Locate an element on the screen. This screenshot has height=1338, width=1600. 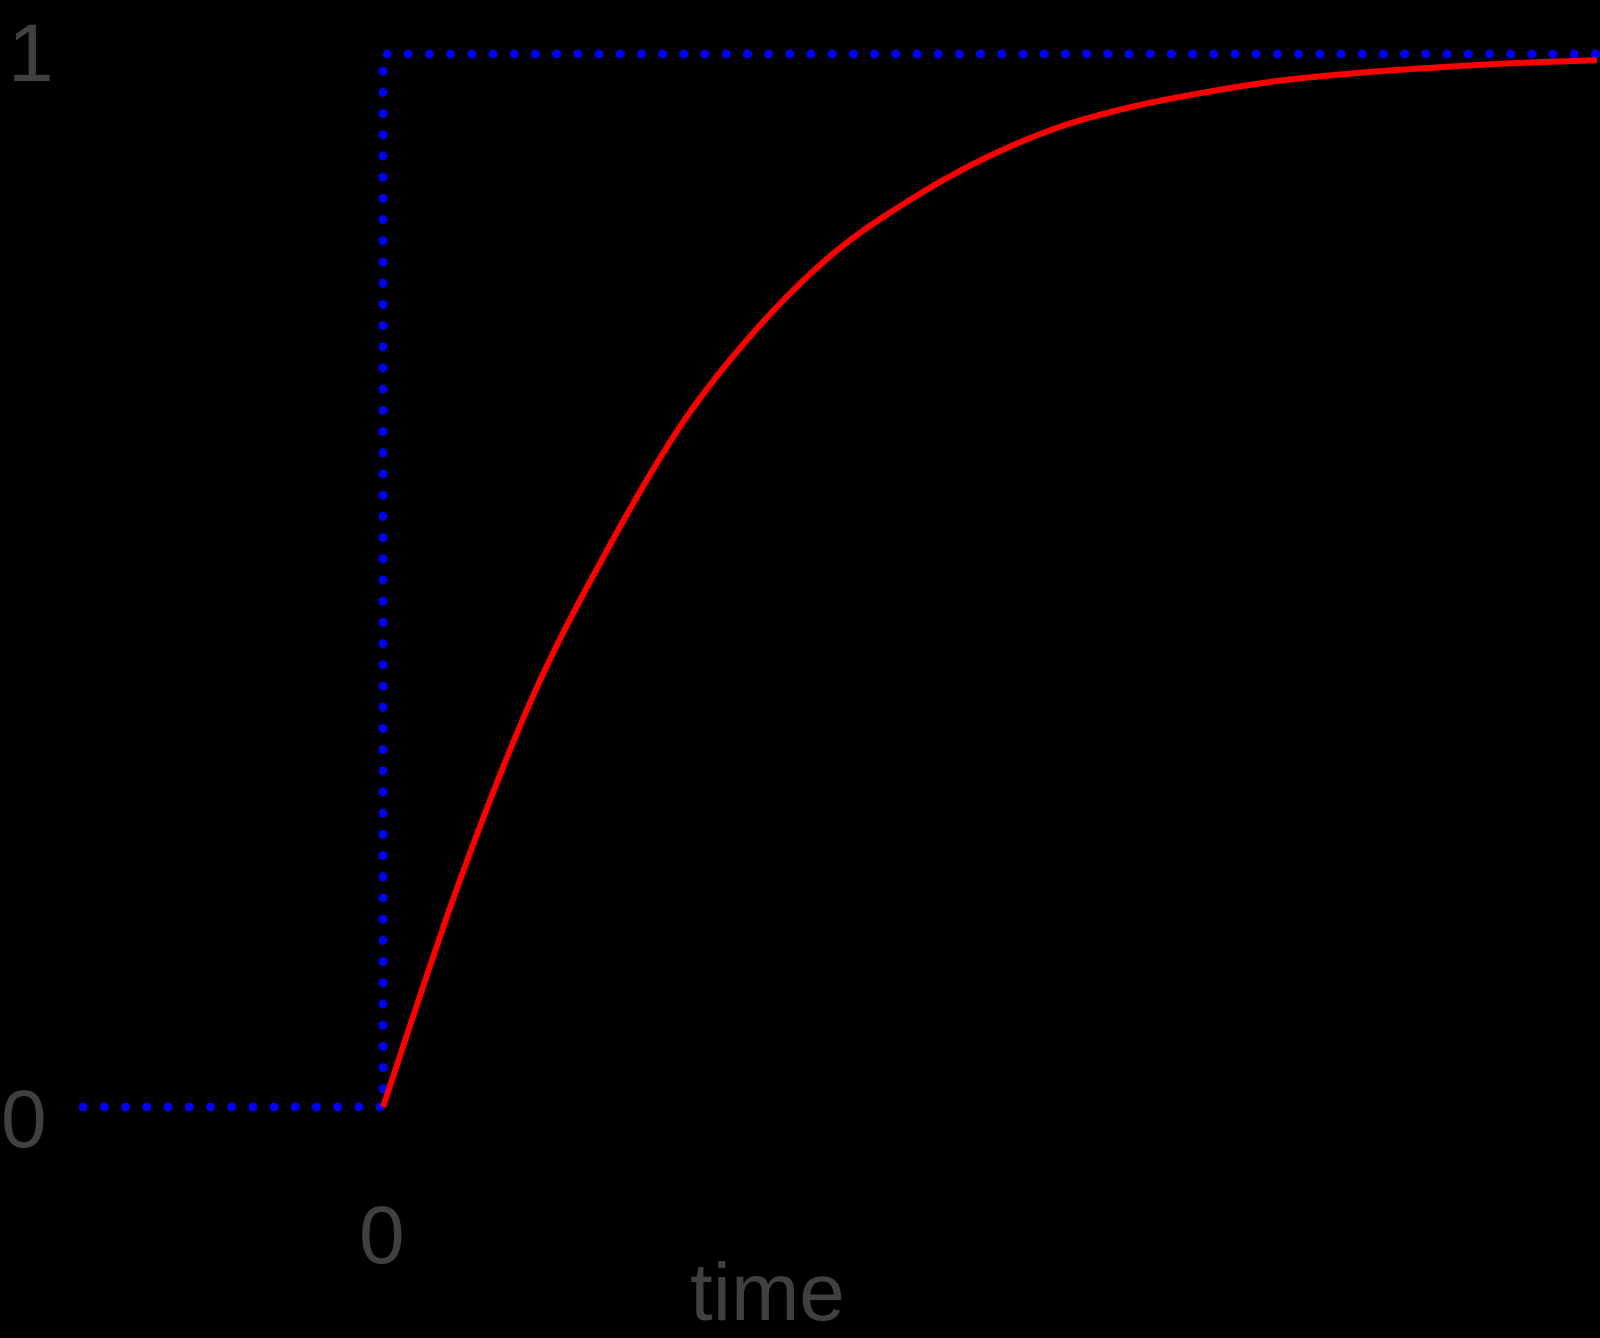
y-tick-label-0: 0 is located at coordinates (24, 1119).